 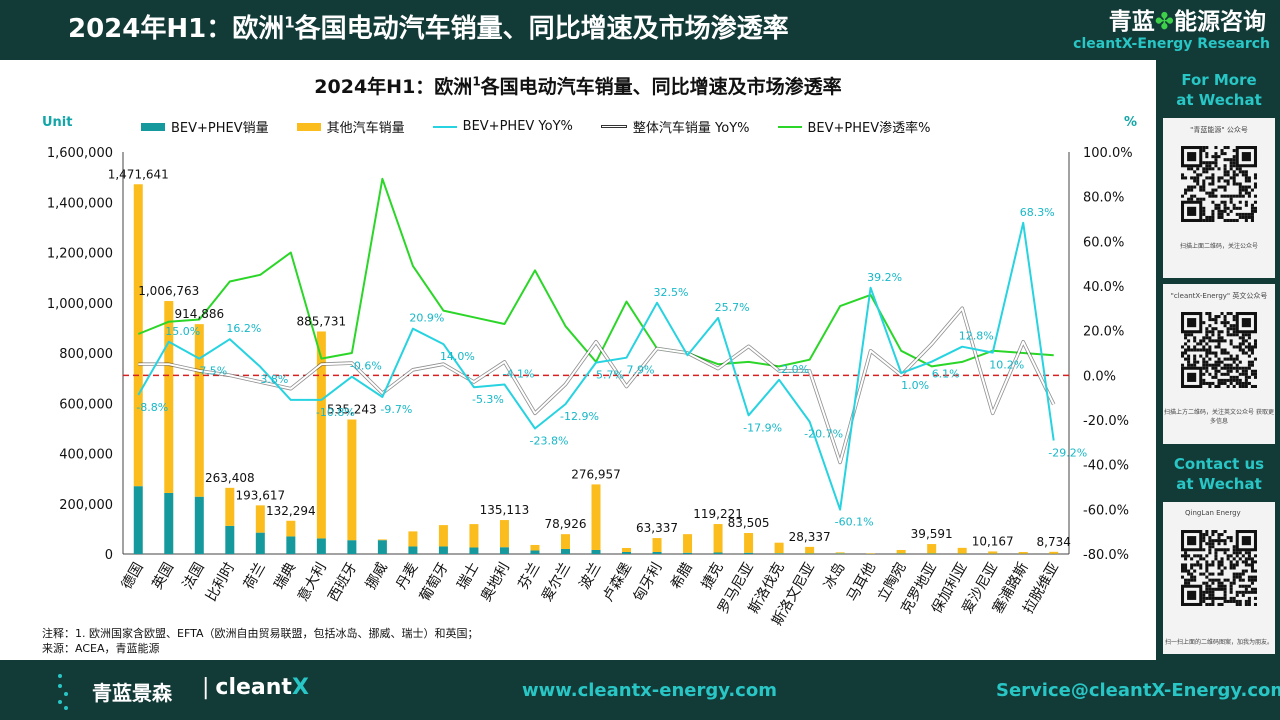 What do you see at coordinates (168, 291) in the screenshot?
I see `bar-total-label: 1,006,763` at bounding box center [168, 291].